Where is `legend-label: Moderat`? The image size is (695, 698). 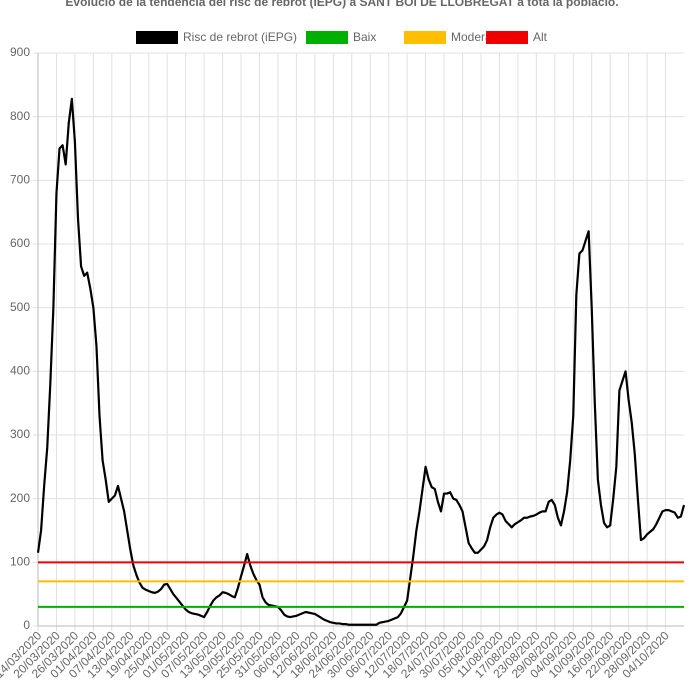
legend-label: Moderat is located at coordinates (473, 37).